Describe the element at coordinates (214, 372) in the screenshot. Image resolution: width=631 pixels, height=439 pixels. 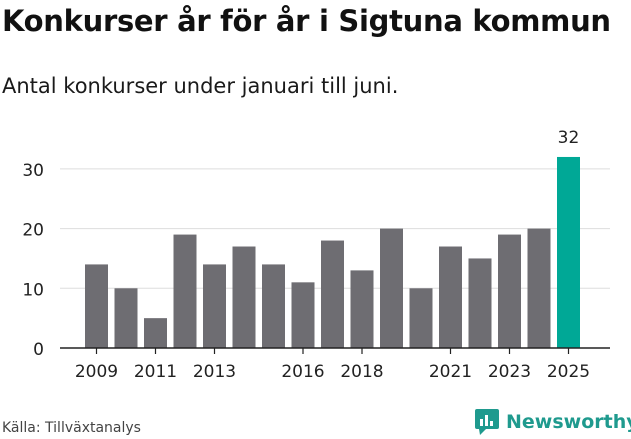
I see `x-tick-label: 2013` at that location.